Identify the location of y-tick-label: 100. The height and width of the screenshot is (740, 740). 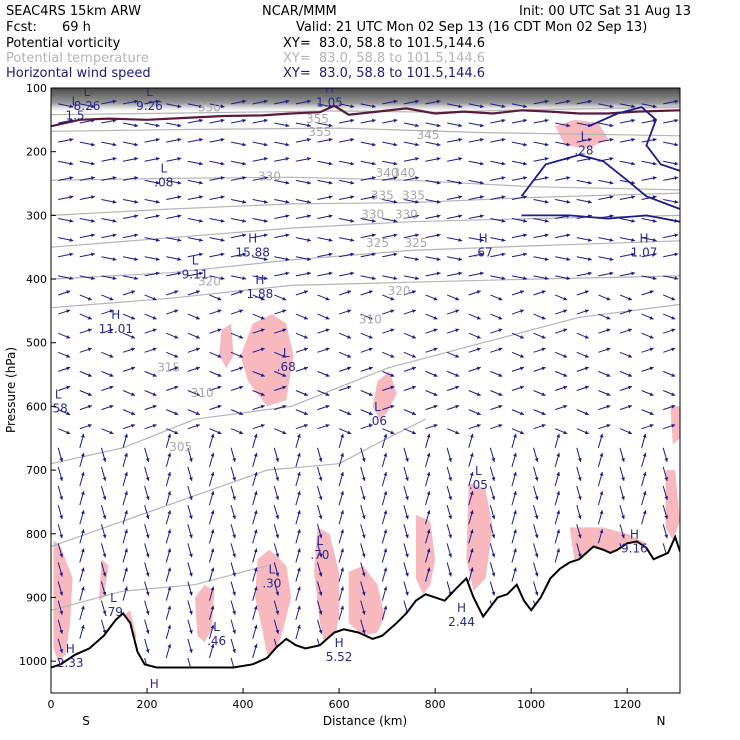
(36, 88).